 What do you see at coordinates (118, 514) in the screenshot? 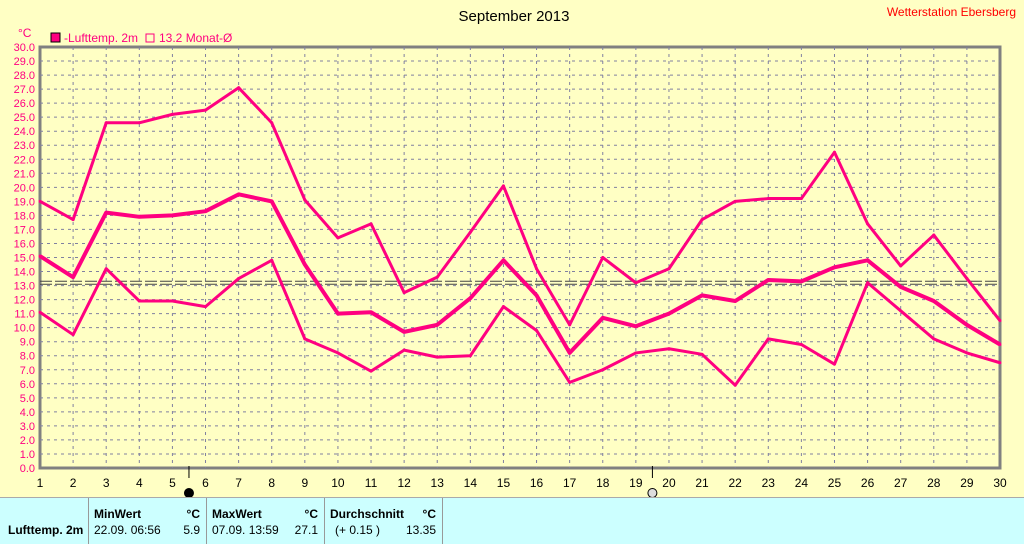
I see `min-header: MinWert` at bounding box center [118, 514].